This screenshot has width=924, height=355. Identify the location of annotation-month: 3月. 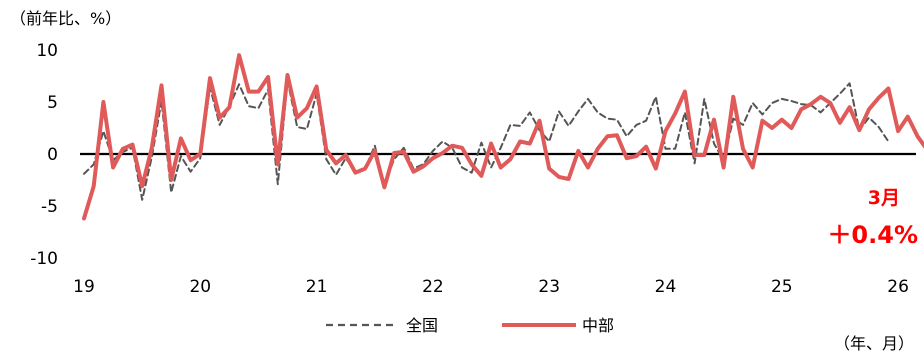
(884, 198).